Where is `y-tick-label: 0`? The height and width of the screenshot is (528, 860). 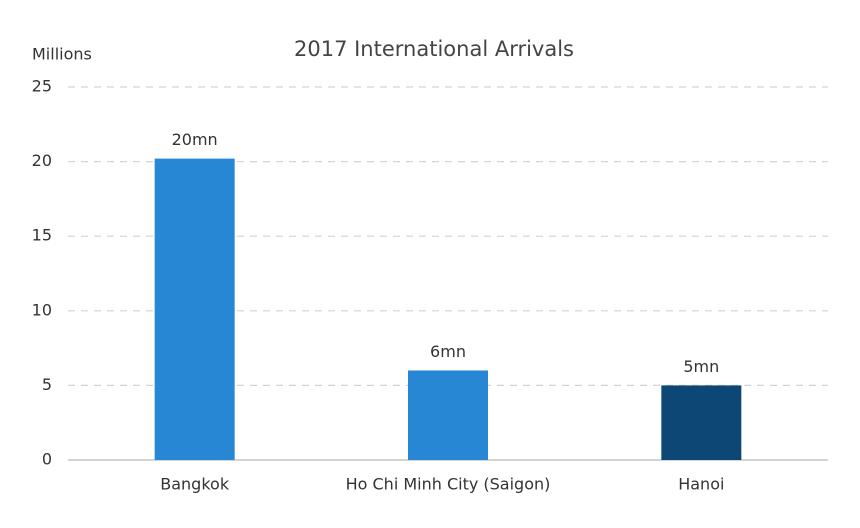
y-tick-label: 0 is located at coordinates (47, 459).